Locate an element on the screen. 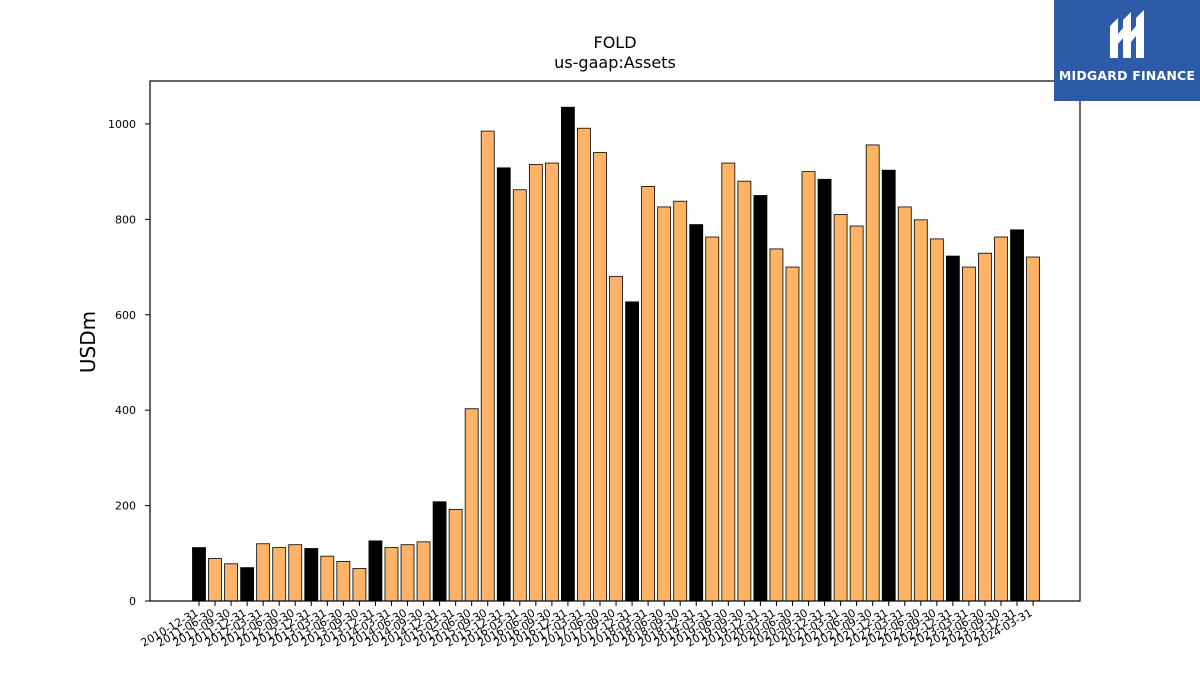 The image size is (1200, 675). y-tick-label: 1000 is located at coordinates (122, 124).